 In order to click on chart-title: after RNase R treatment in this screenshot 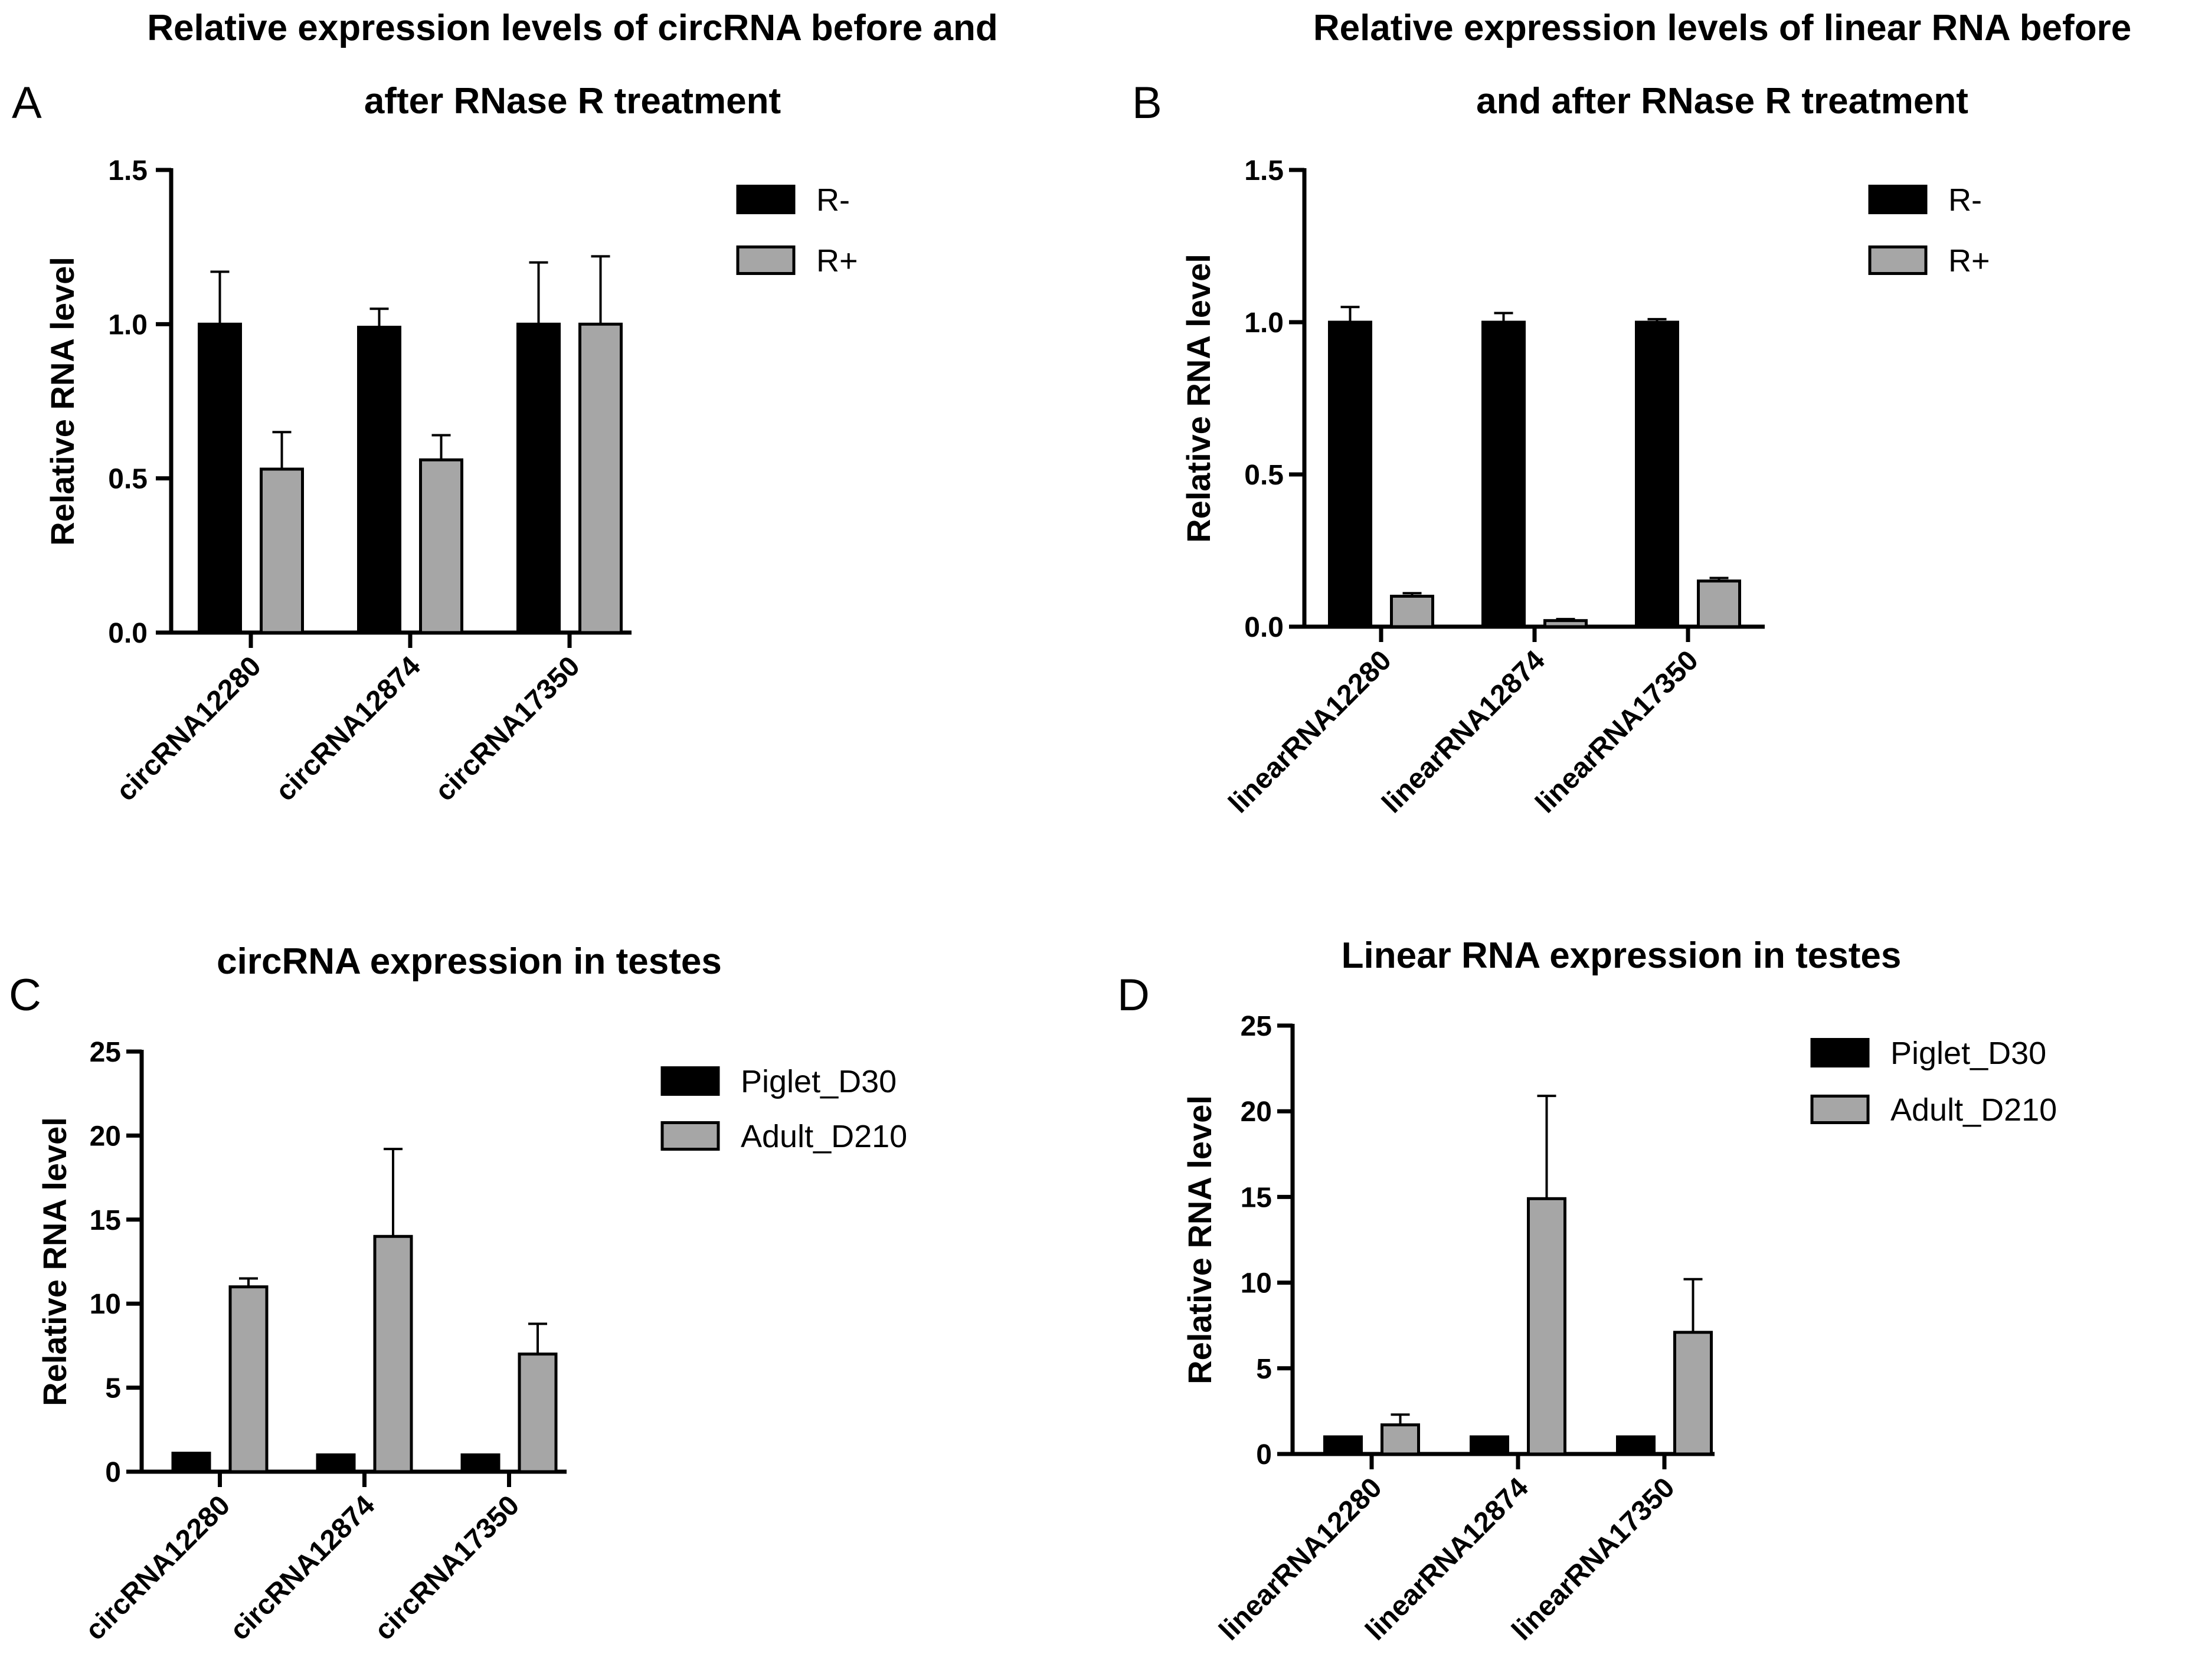, I will do `click(572, 101)`.